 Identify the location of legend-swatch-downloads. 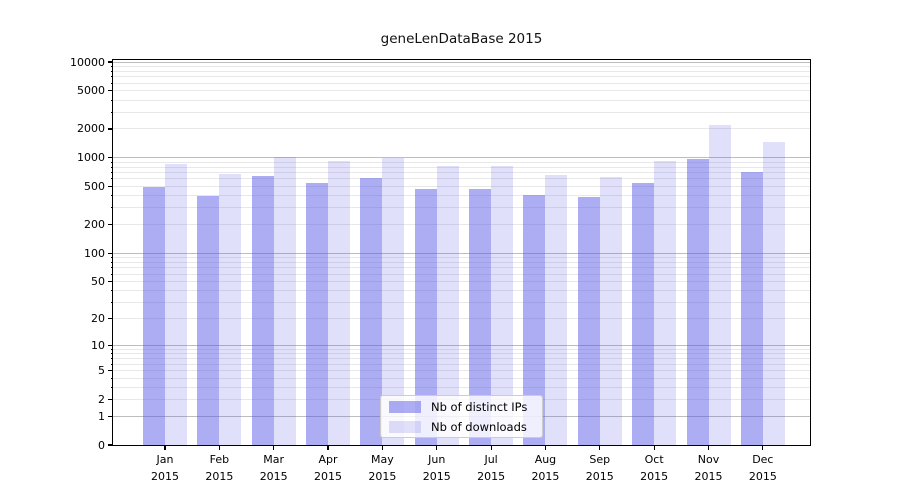
(405, 427).